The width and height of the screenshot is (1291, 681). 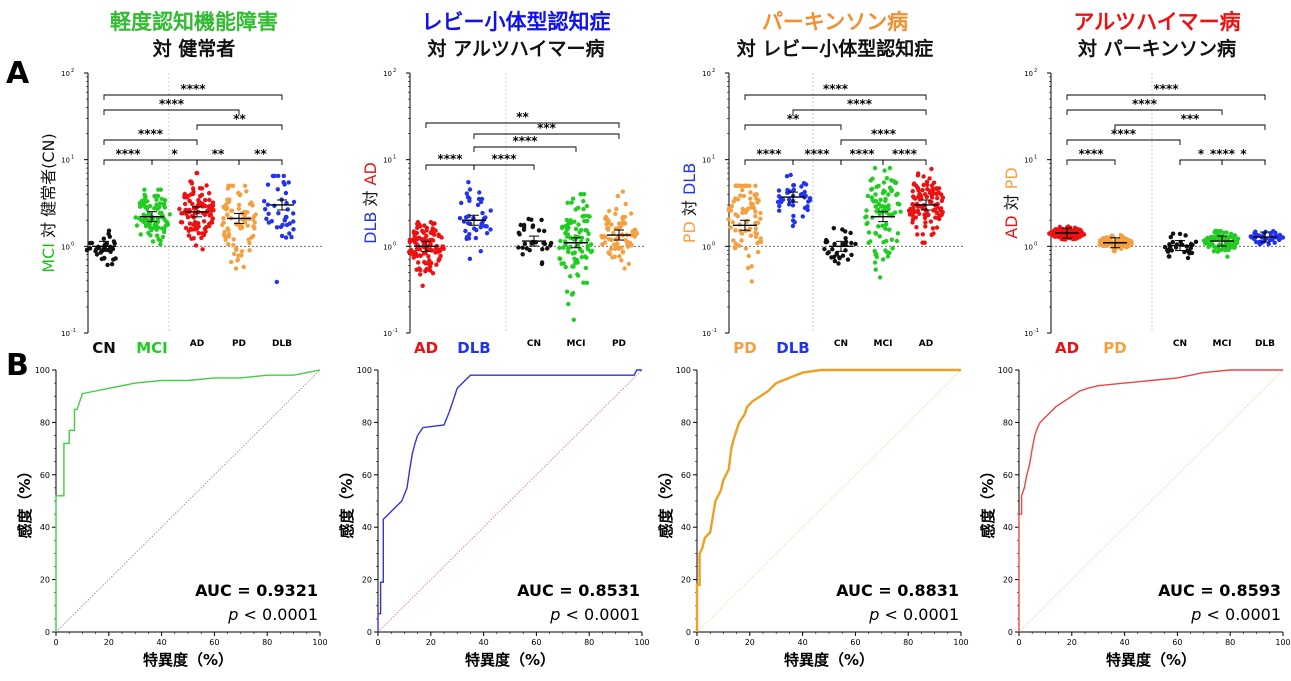 What do you see at coordinates (367, 527) in the screenshot?
I see `roc-y-tick-label: 40` at bounding box center [367, 527].